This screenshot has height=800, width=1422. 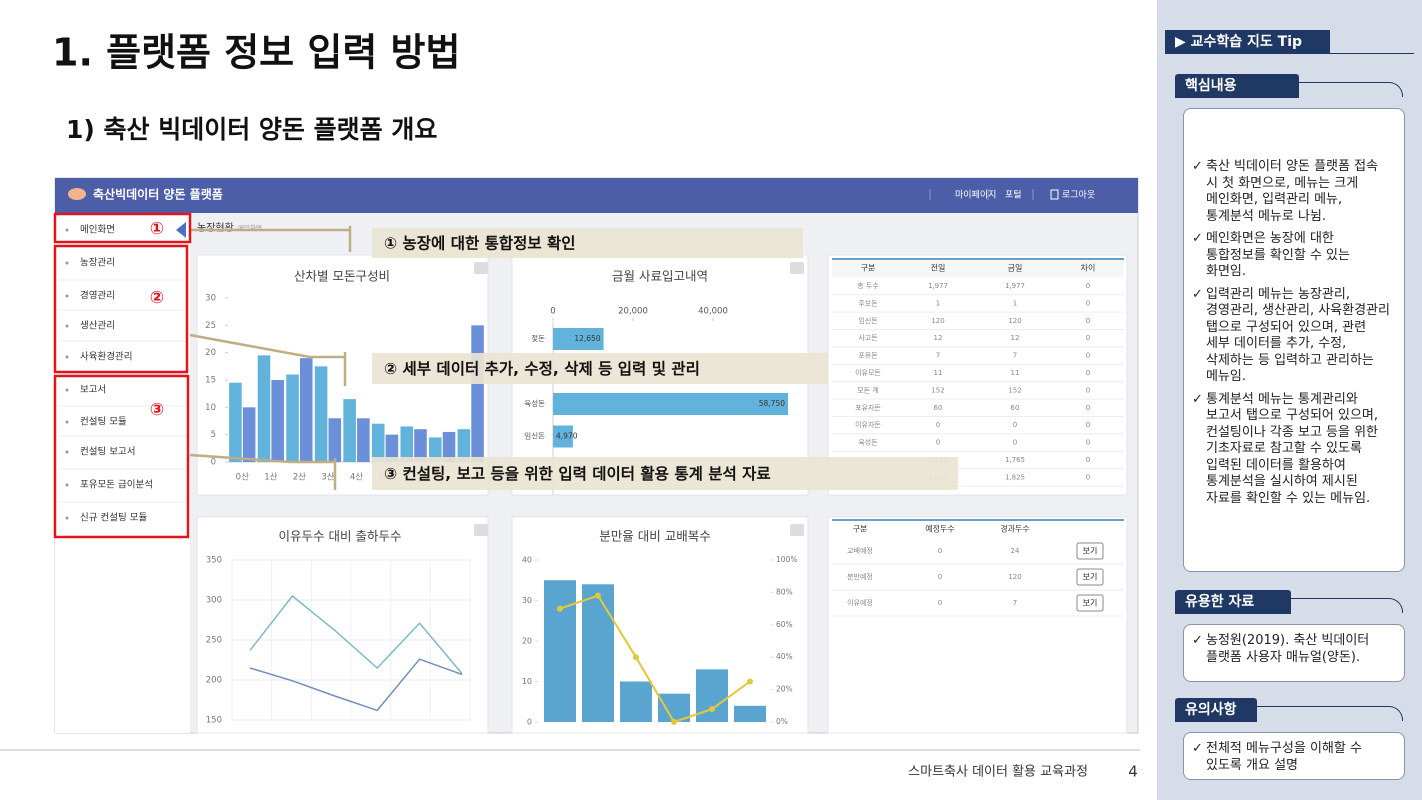 What do you see at coordinates (860, 529) in the screenshot?
I see `table-header: 구분` at bounding box center [860, 529].